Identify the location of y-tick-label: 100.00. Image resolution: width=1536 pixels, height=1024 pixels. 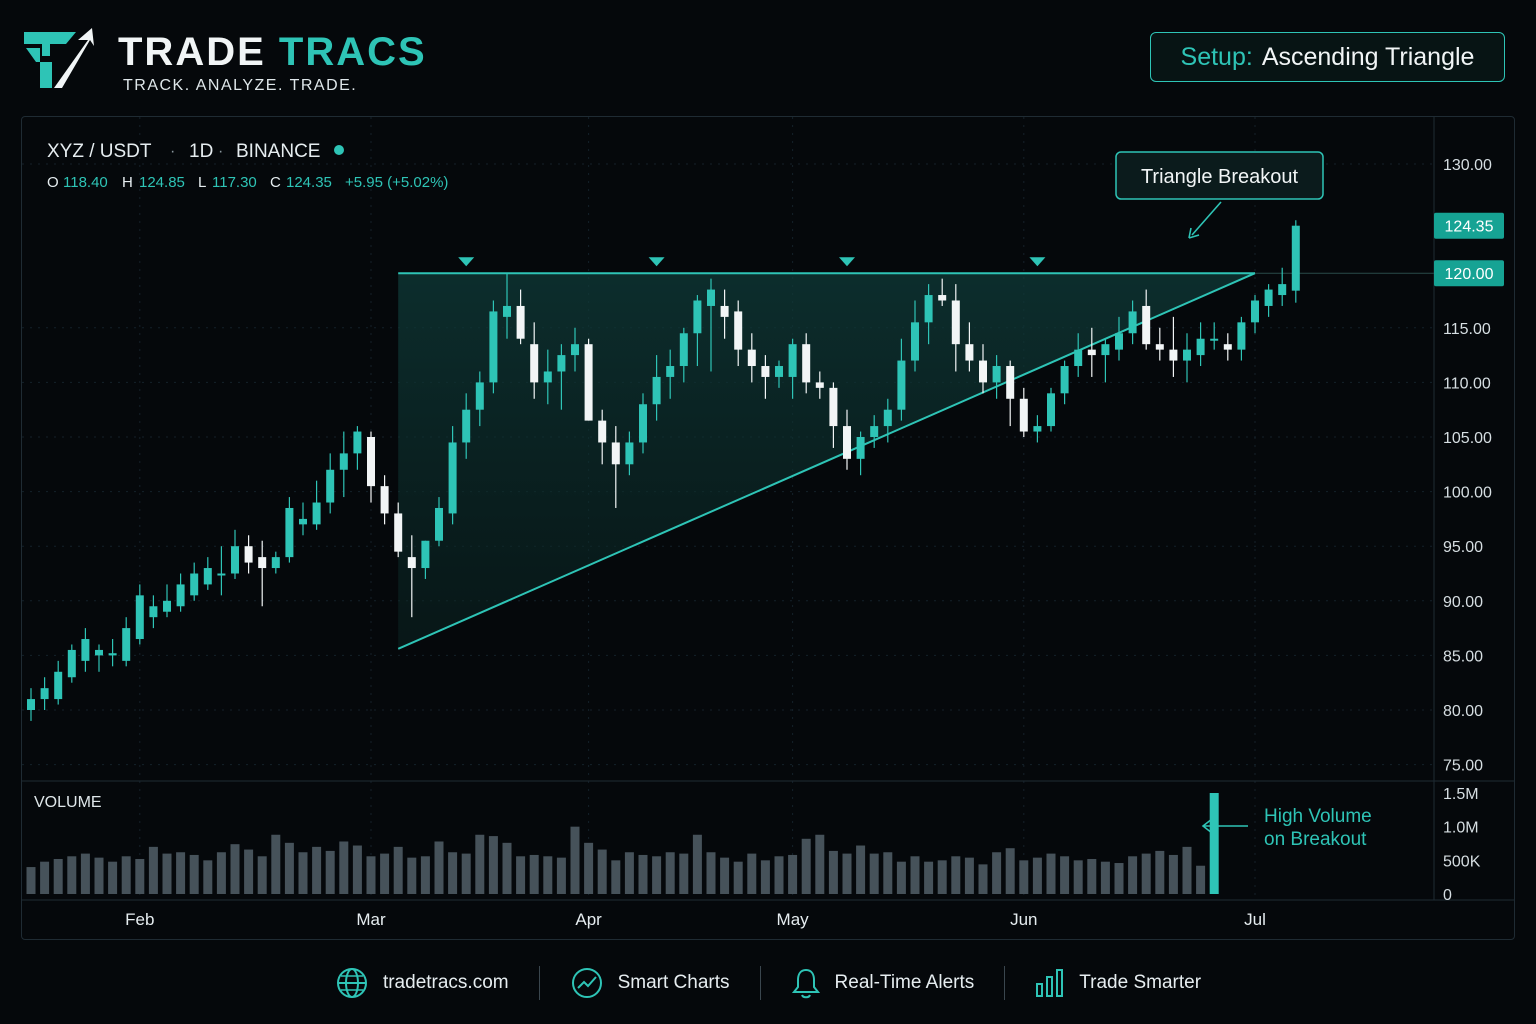
(1467, 493).